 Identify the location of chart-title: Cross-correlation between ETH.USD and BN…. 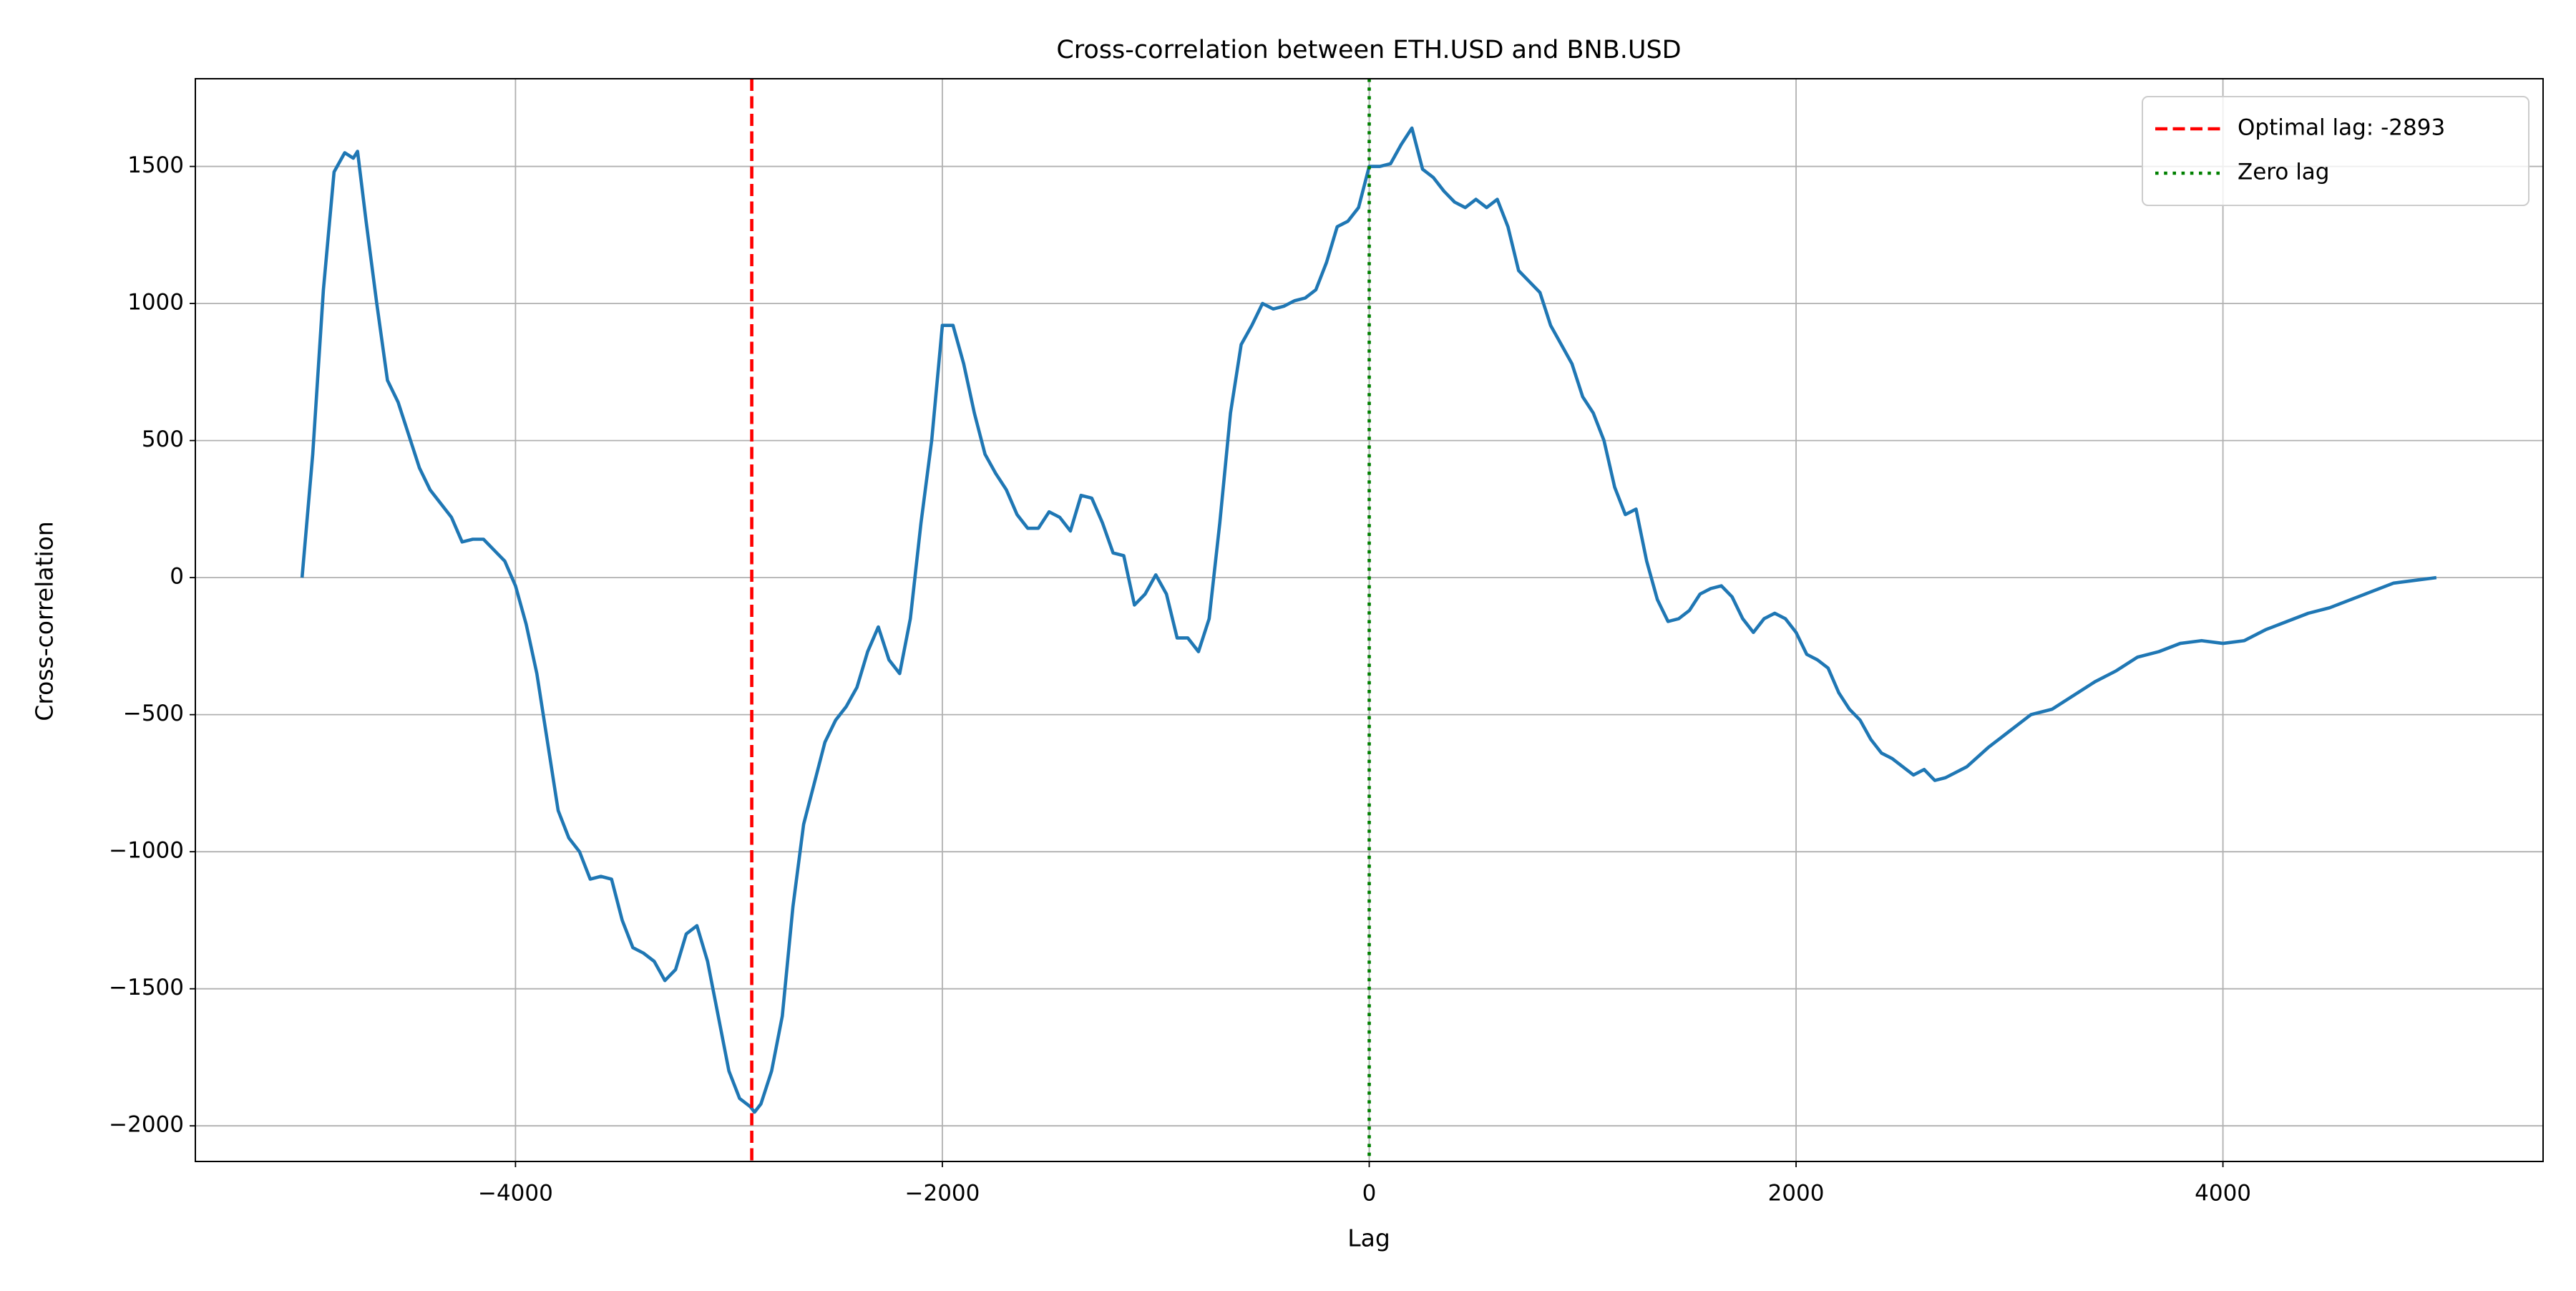
(1368, 50).